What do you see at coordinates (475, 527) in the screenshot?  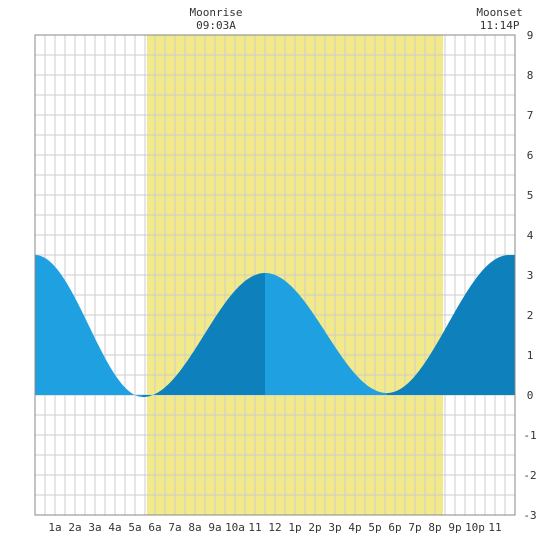 I see `x-tick-label: 10p` at bounding box center [475, 527].